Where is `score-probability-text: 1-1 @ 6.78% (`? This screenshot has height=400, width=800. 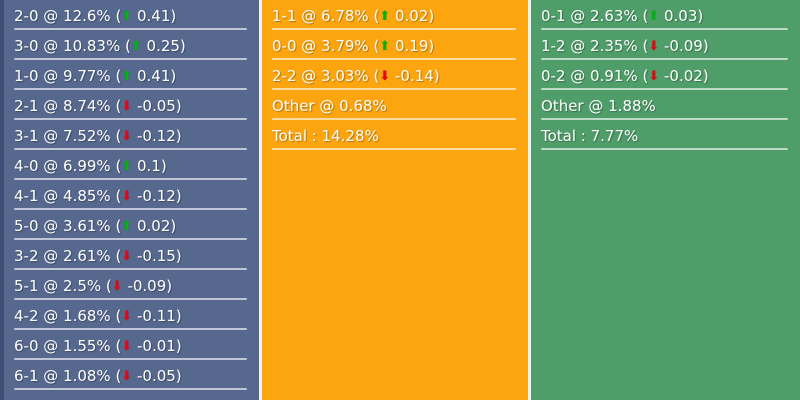 score-probability-text: 1-1 @ 6.78% ( is located at coordinates (326, 16).